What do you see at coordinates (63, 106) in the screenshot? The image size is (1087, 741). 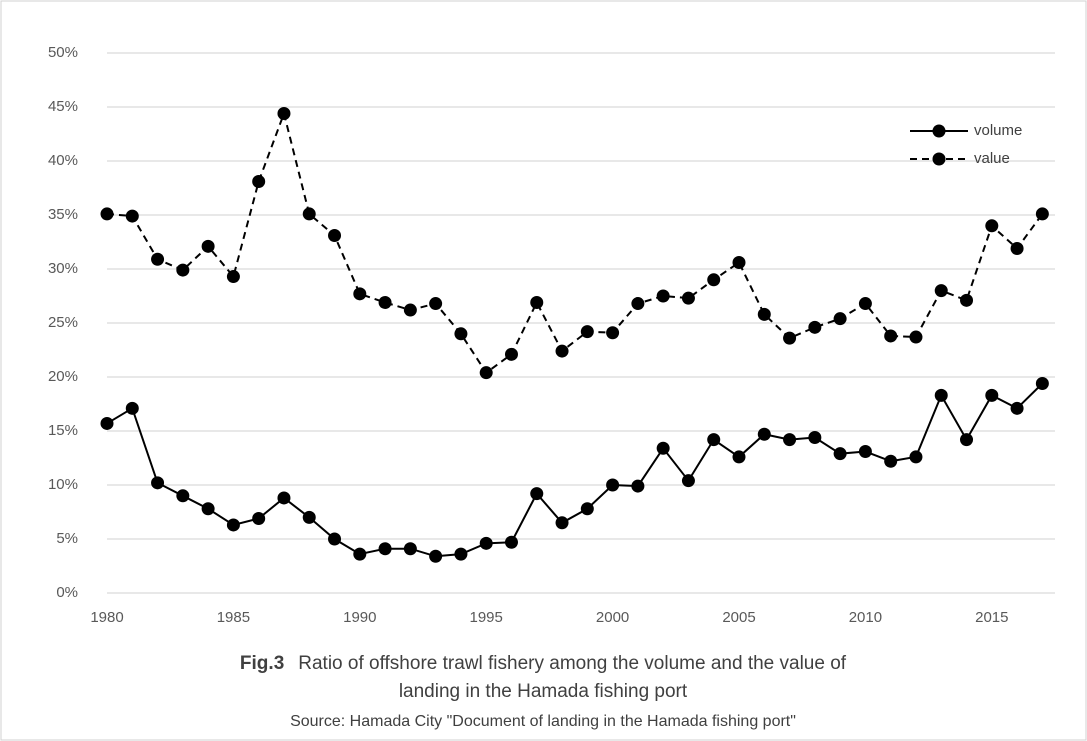 I see `y-tick-label: 45%` at bounding box center [63, 106].